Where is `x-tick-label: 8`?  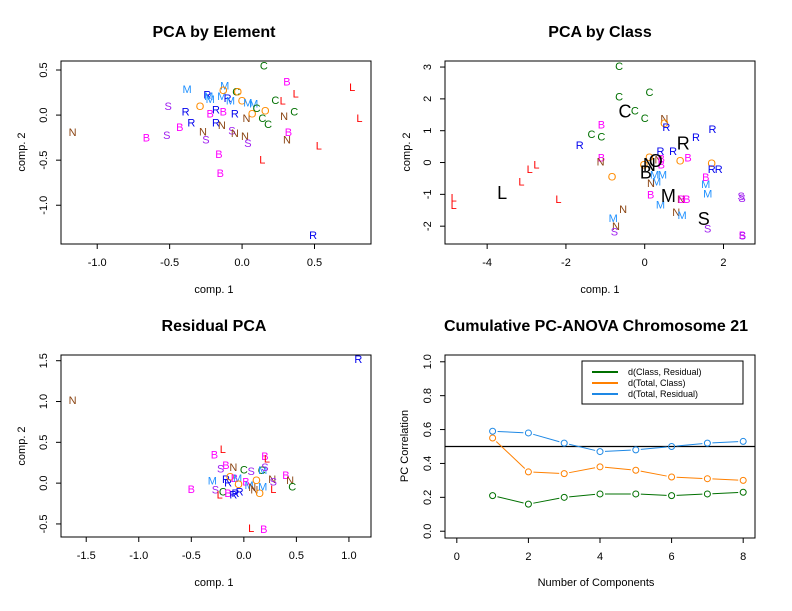 x-tick-label: 8 is located at coordinates (743, 557).